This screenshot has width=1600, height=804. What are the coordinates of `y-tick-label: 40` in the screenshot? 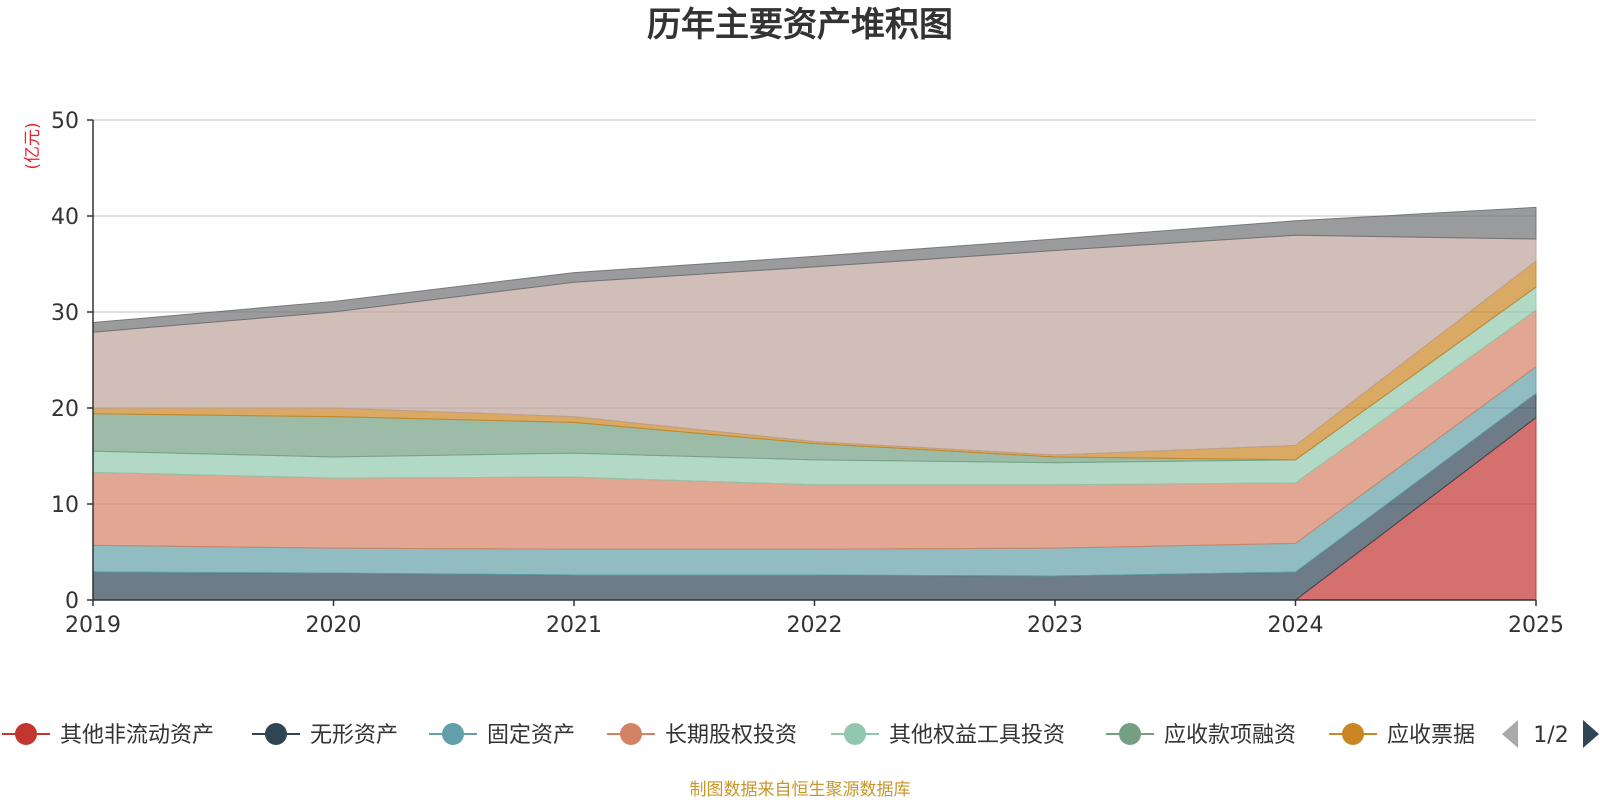 It's located at (65, 217).